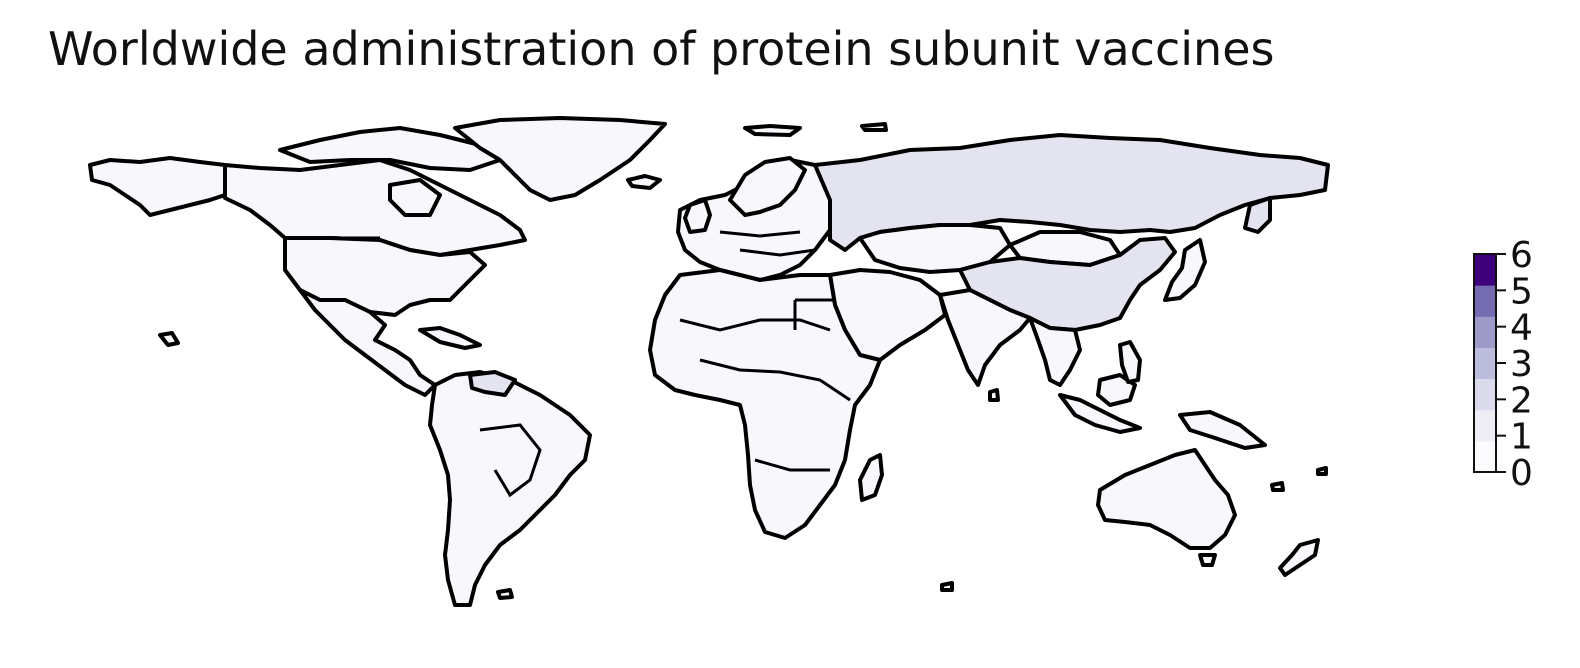 The height and width of the screenshot is (668, 1580). Describe the element at coordinates (1166, 499) in the screenshot. I see `region-australia` at that location.